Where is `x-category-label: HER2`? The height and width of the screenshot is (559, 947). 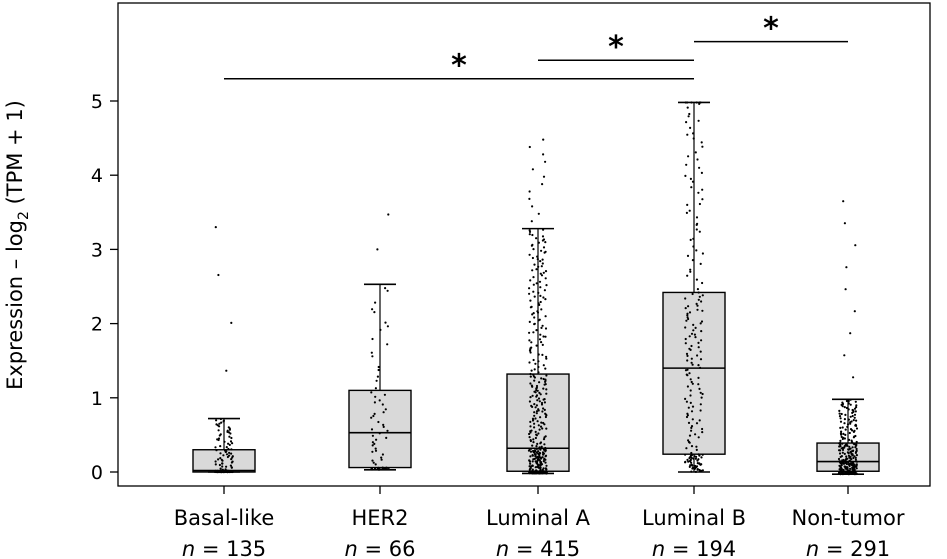
x-category-label: HER2 is located at coordinates (379, 518).